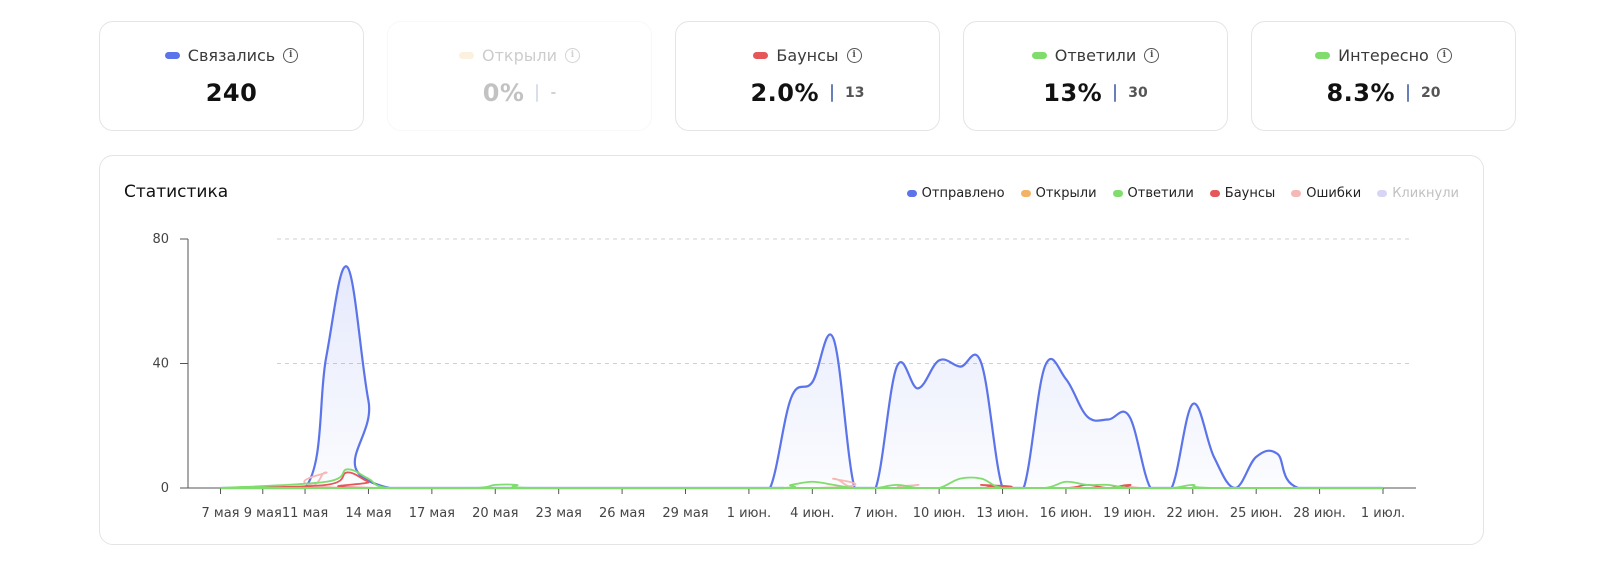  What do you see at coordinates (263, 513) in the screenshot?
I see `x-tick-label: 9 мая` at bounding box center [263, 513].